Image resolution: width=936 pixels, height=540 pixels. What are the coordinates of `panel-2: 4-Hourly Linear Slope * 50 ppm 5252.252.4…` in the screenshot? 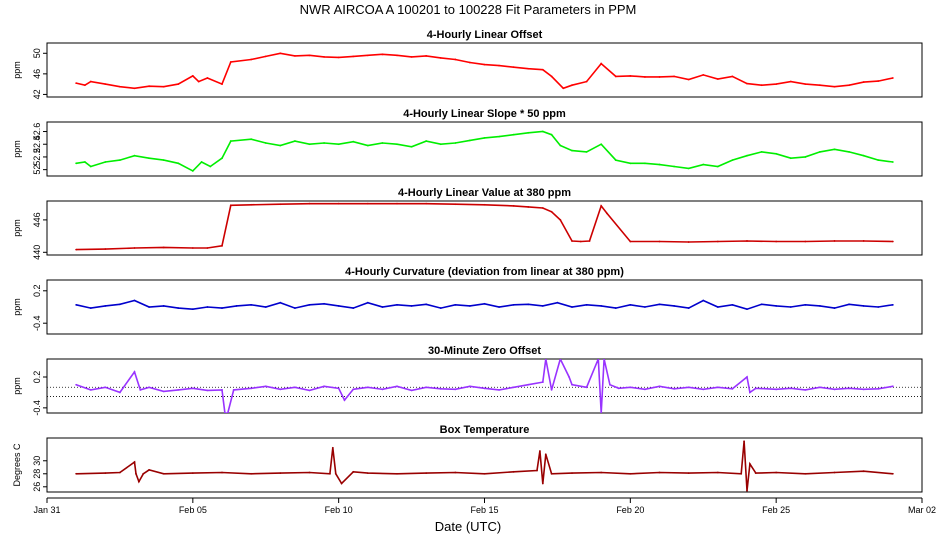 It's located at (467, 142).